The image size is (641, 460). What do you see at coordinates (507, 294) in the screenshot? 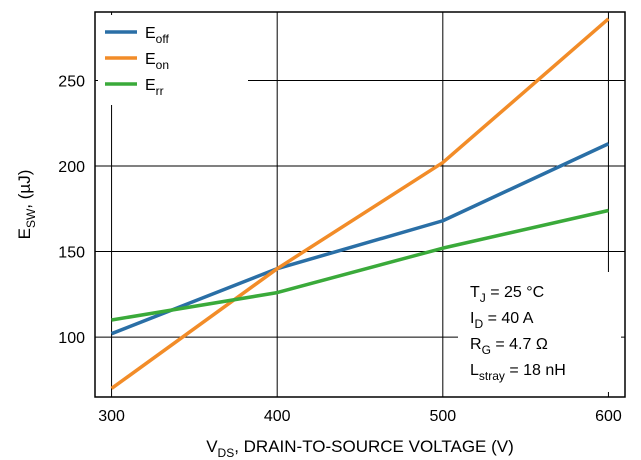
I see `annotation-line: TJ = 25 °C` at bounding box center [507, 294].